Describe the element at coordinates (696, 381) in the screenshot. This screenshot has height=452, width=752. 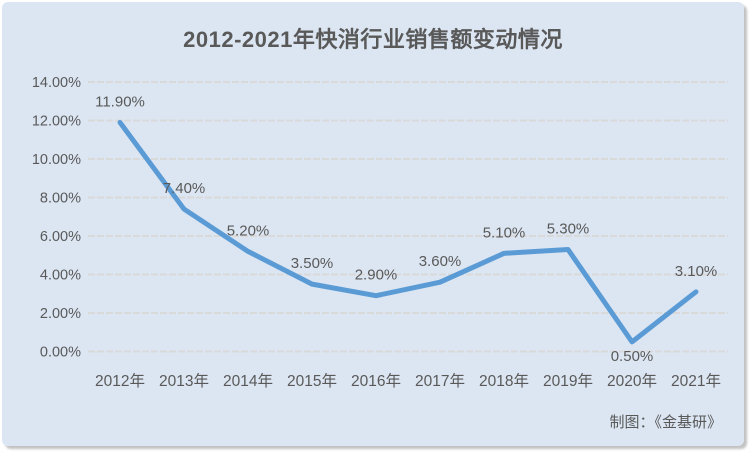
I see `x-tick-label: 2021年` at that location.